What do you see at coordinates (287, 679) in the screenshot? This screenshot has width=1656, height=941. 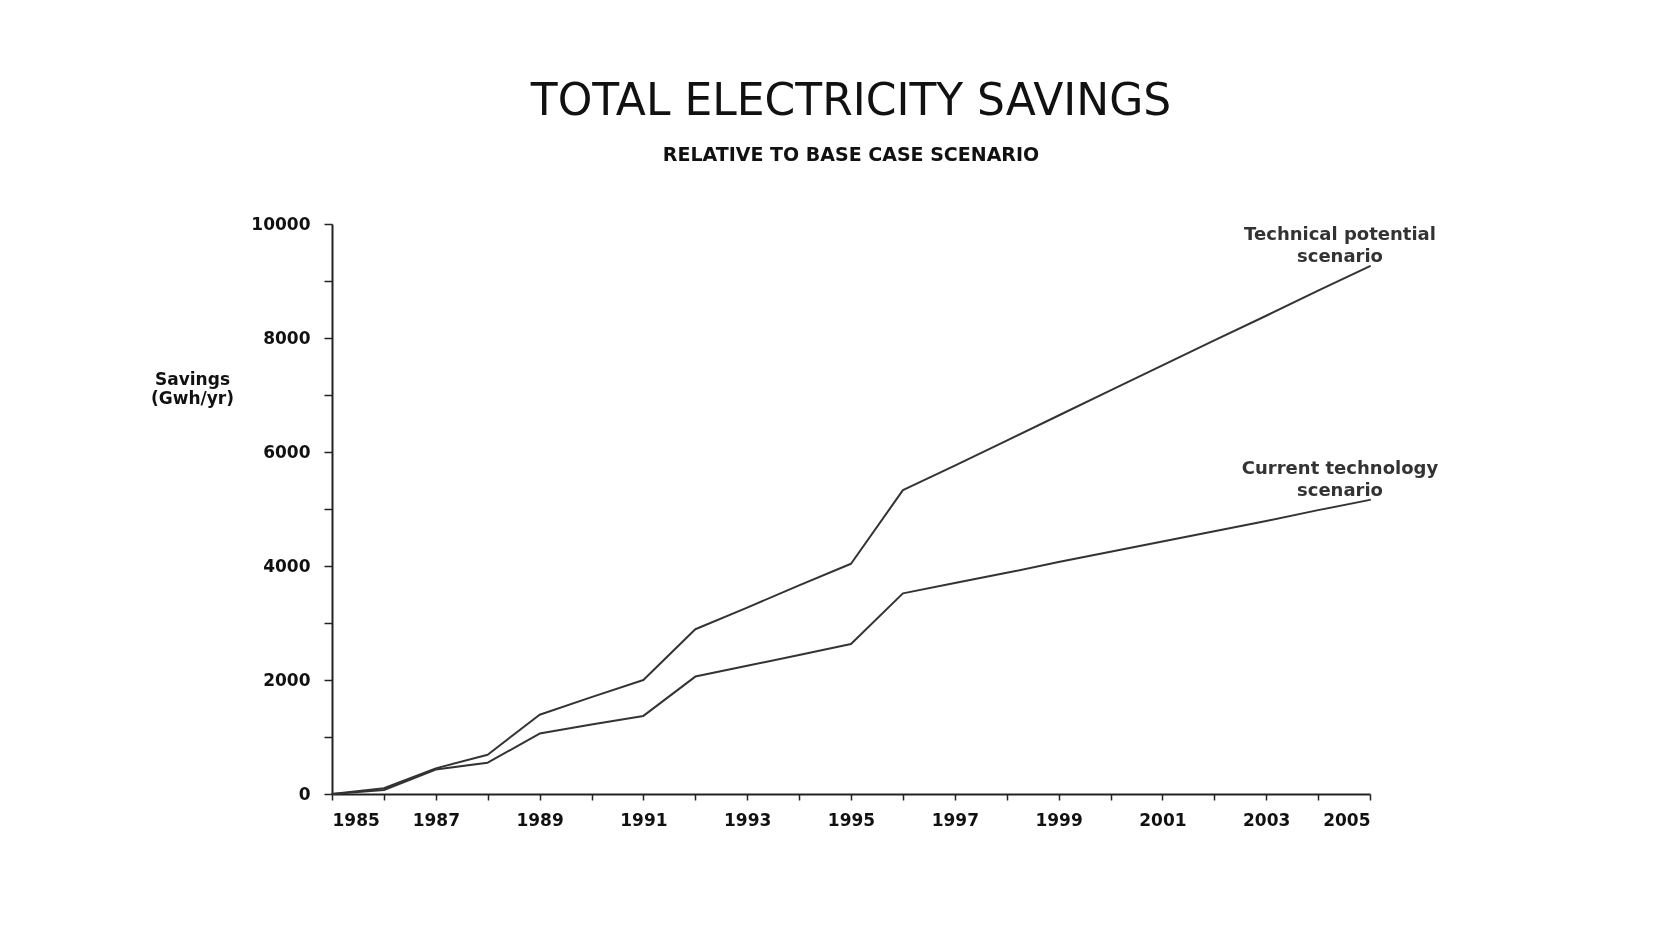 I see `y-tick-label: 2000` at bounding box center [287, 679].